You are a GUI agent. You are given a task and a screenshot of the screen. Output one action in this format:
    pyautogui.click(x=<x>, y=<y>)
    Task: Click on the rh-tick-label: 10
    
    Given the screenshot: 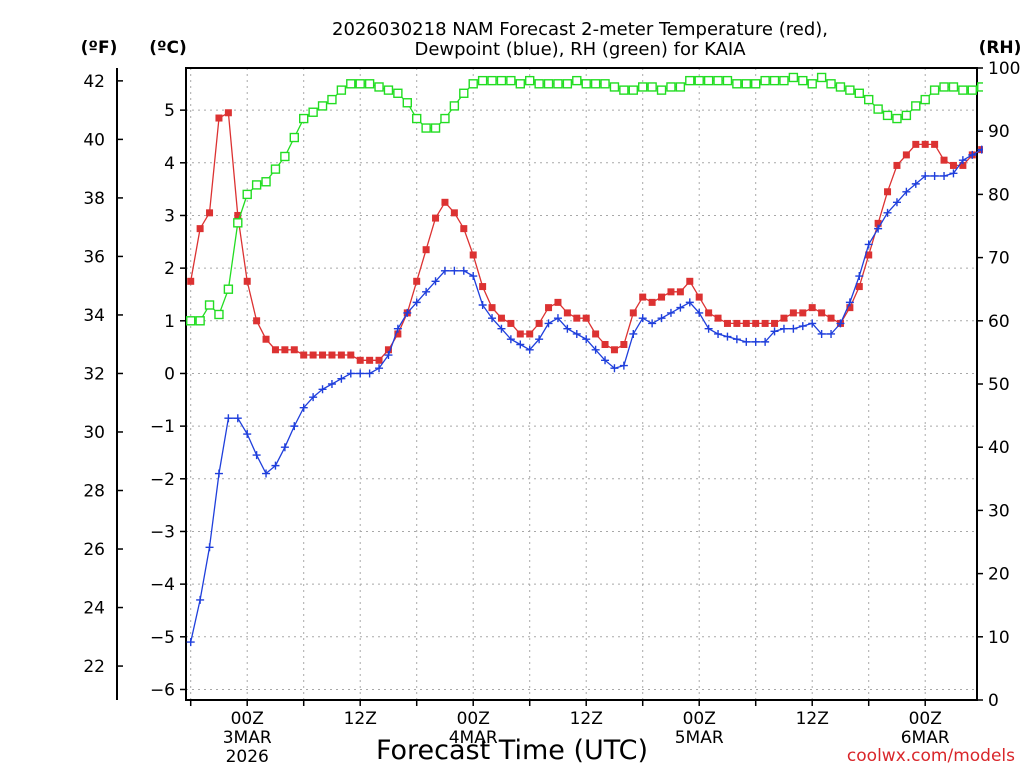 What is the action you would take?
    pyautogui.click(x=999, y=638)
    